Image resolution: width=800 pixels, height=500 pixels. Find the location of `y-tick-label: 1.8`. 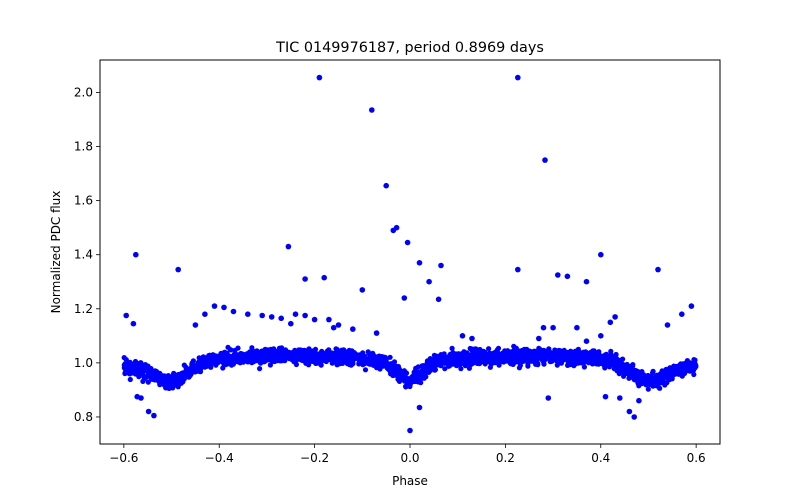

y-tick-label: 1.8 is located at coordinates (83, 147).